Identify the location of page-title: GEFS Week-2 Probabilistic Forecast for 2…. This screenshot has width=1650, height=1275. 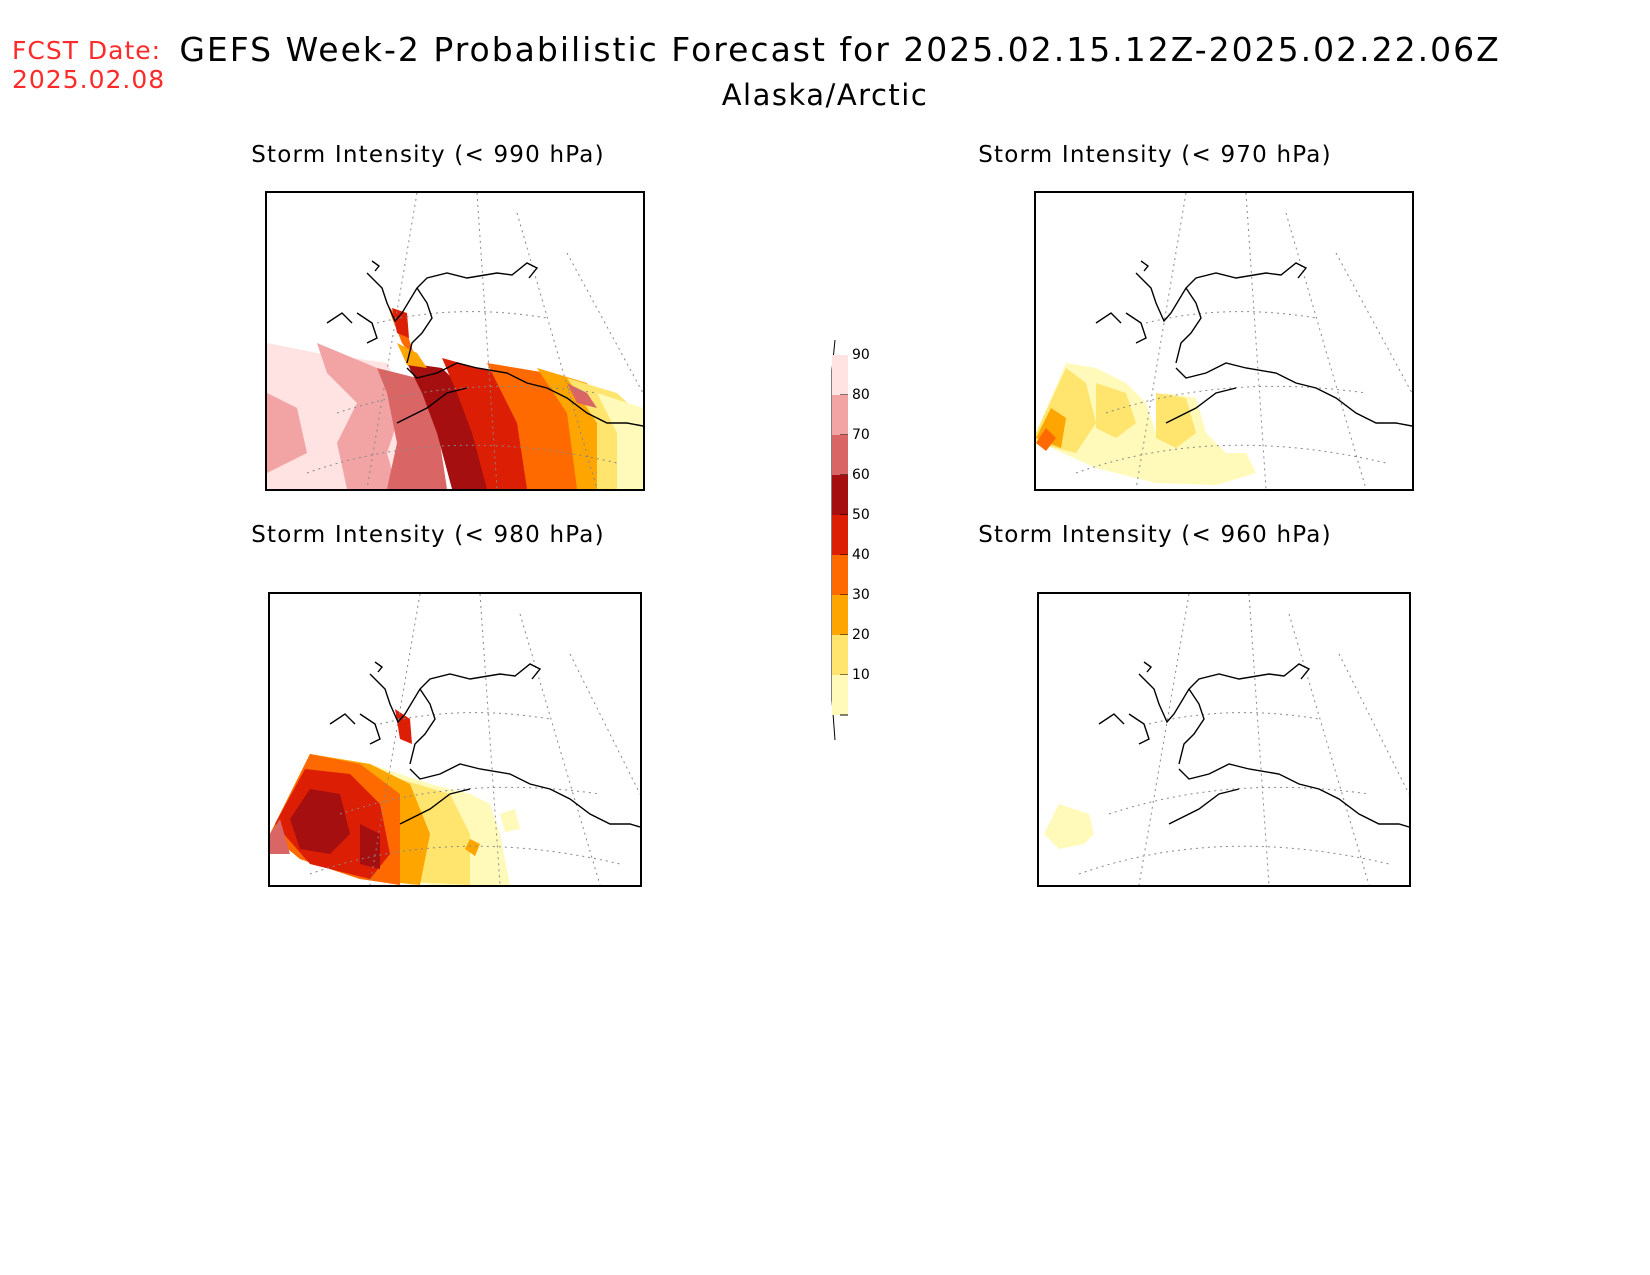
(840, 49).